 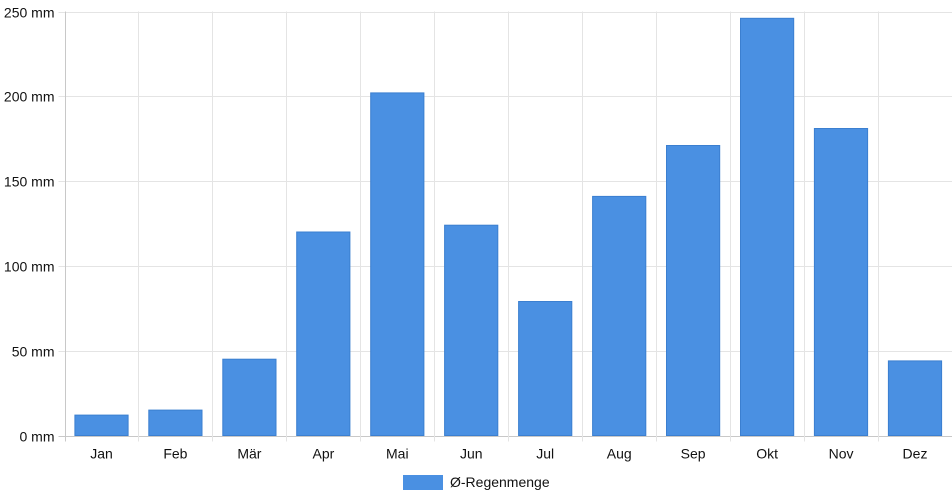 What do you see at coordinates (101, 425) in the screenshot?
I see `bar-jan` at bounding box center [101, 425].